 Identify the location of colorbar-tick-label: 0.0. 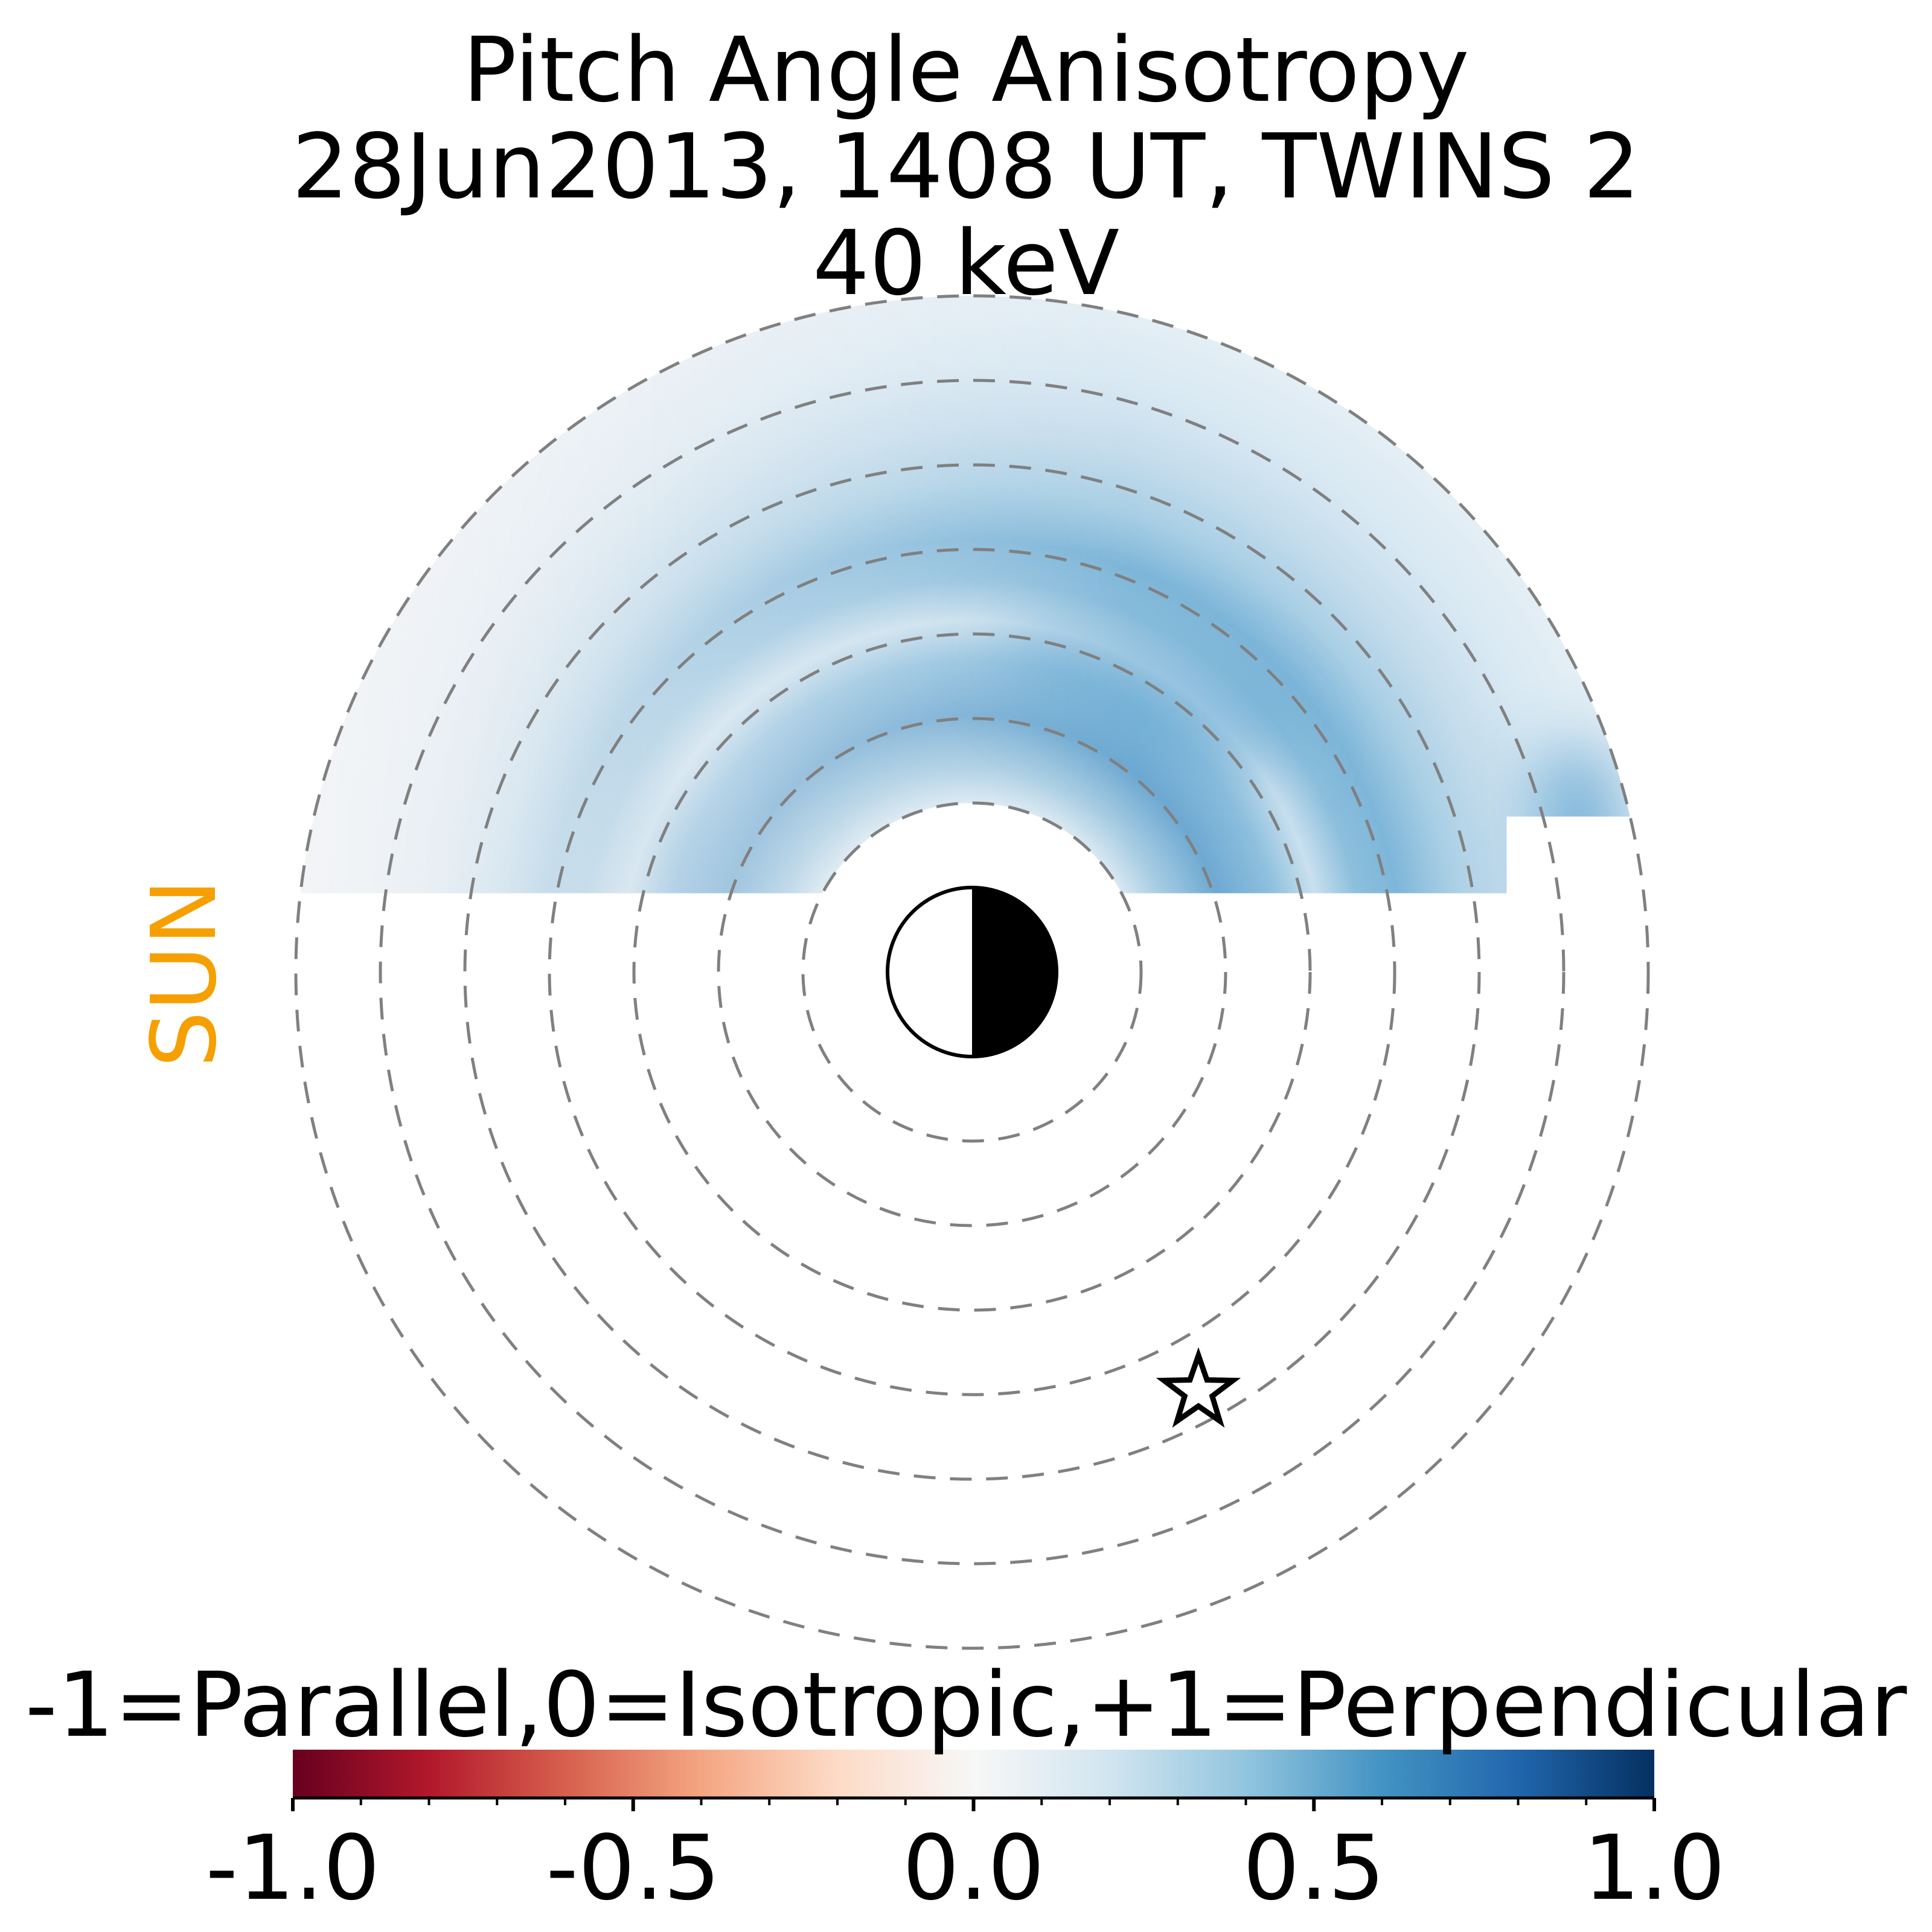
(974, 1868).